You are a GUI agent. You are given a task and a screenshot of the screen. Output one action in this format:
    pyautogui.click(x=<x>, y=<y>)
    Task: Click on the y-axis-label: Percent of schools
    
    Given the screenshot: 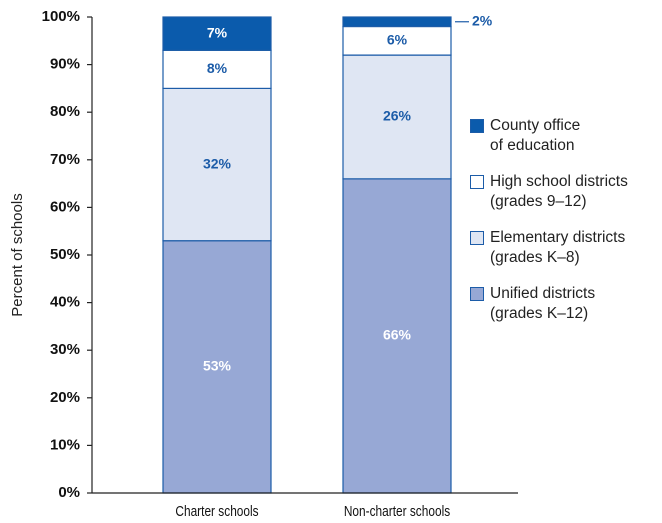 What is the action you would take?
    pyautogui.click(x=17, y=254)
    